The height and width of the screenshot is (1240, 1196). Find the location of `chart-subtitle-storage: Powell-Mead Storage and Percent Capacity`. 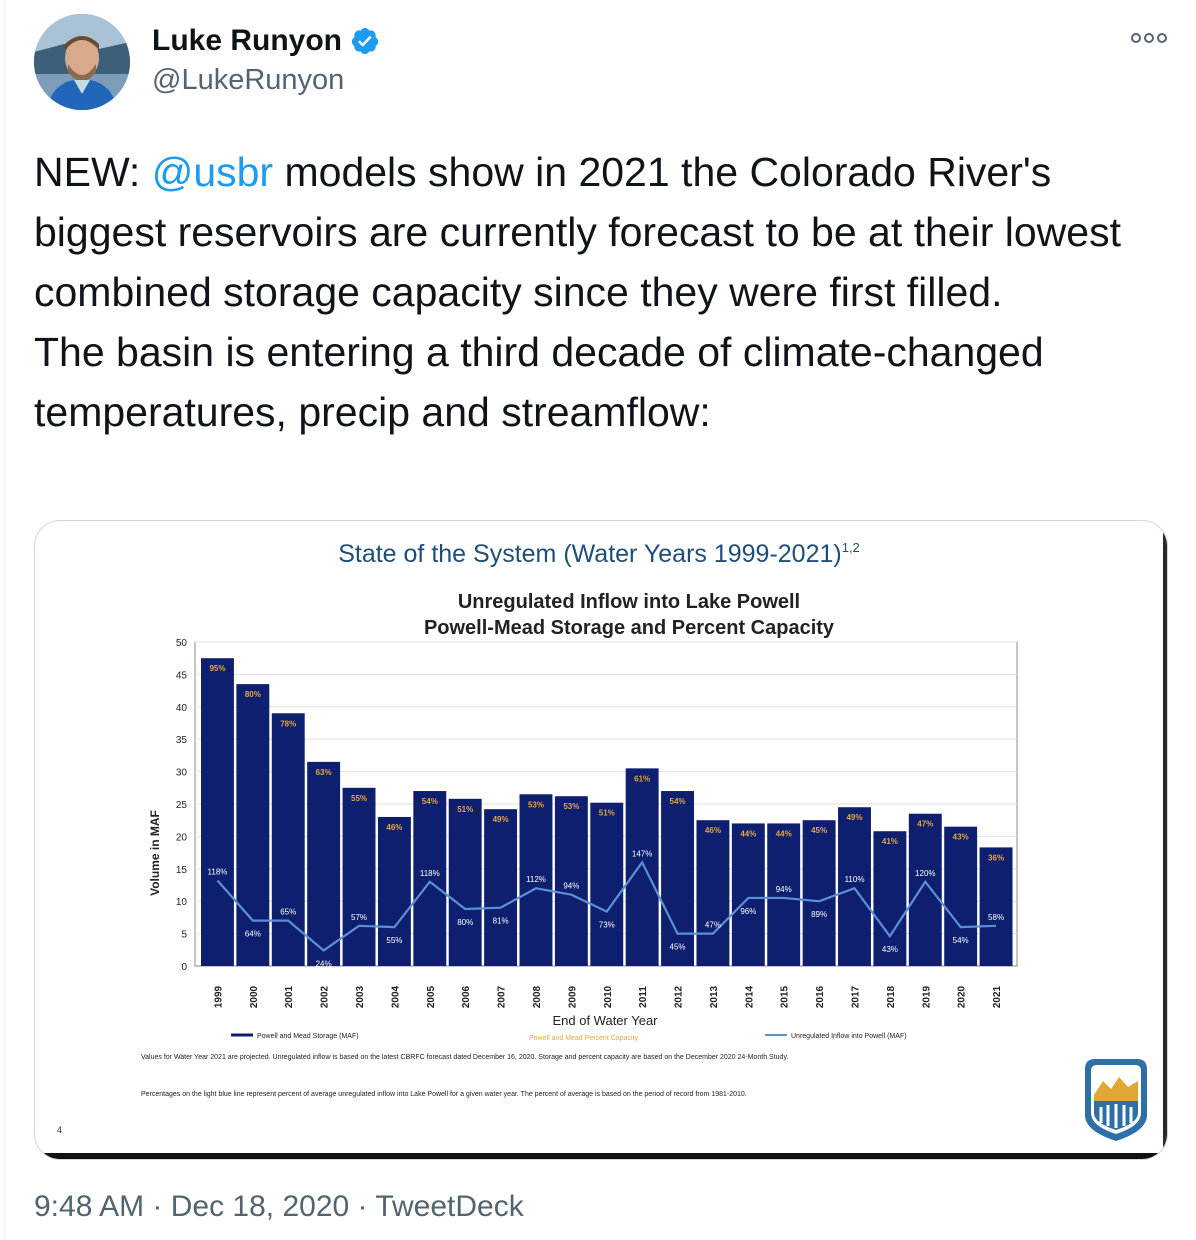

chart-subtitle-storage: Powell-Mead Storage and Percent Capacity is located at coordinates (629, 628).